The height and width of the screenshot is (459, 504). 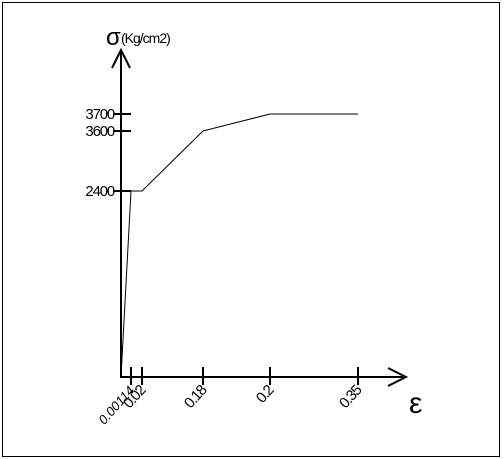 I want to click on y-axis-unit: (Kg/cm2), so click(x=145, y=38).